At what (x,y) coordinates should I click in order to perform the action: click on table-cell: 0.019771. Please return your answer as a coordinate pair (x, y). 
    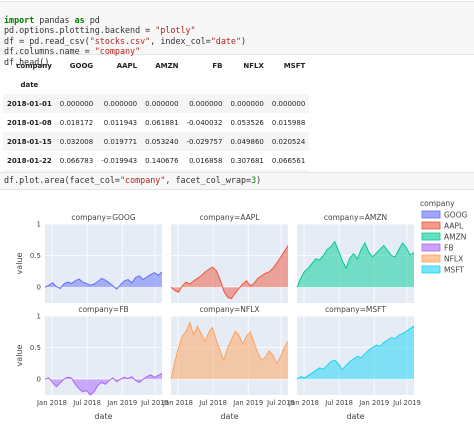
    Looking at the image, I should click on (120, 141).